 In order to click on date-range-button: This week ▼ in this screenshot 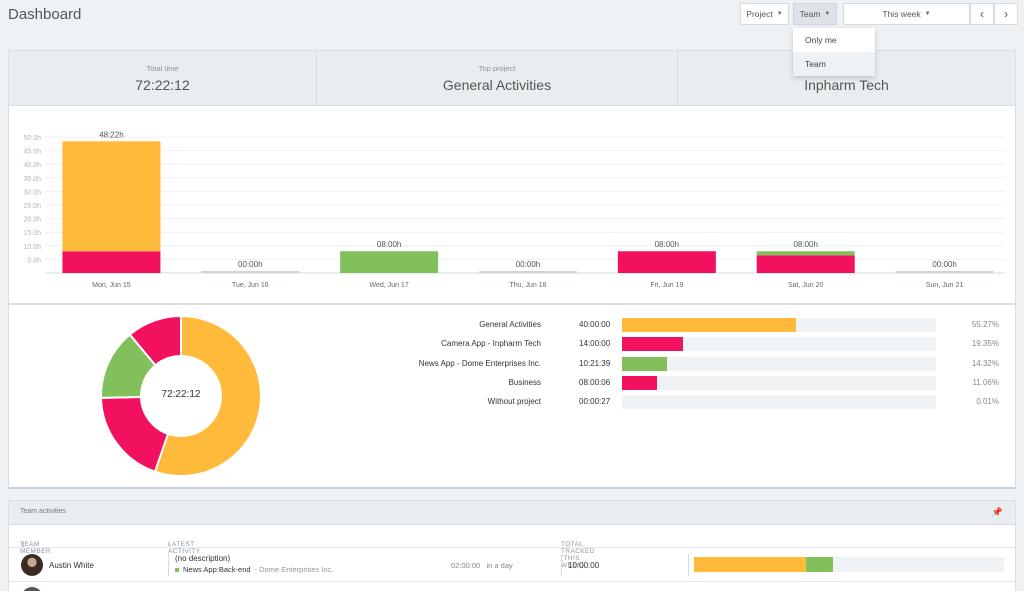, I will do `click(906, 14)`.